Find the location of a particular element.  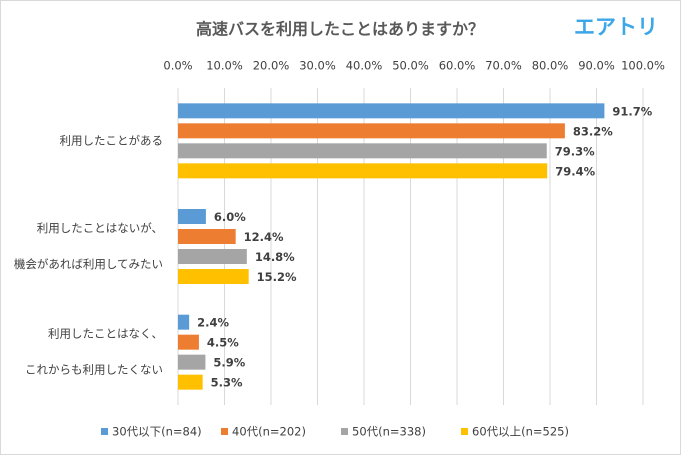

x-tick-label: 70.0% is located at coordinates (503, 66).